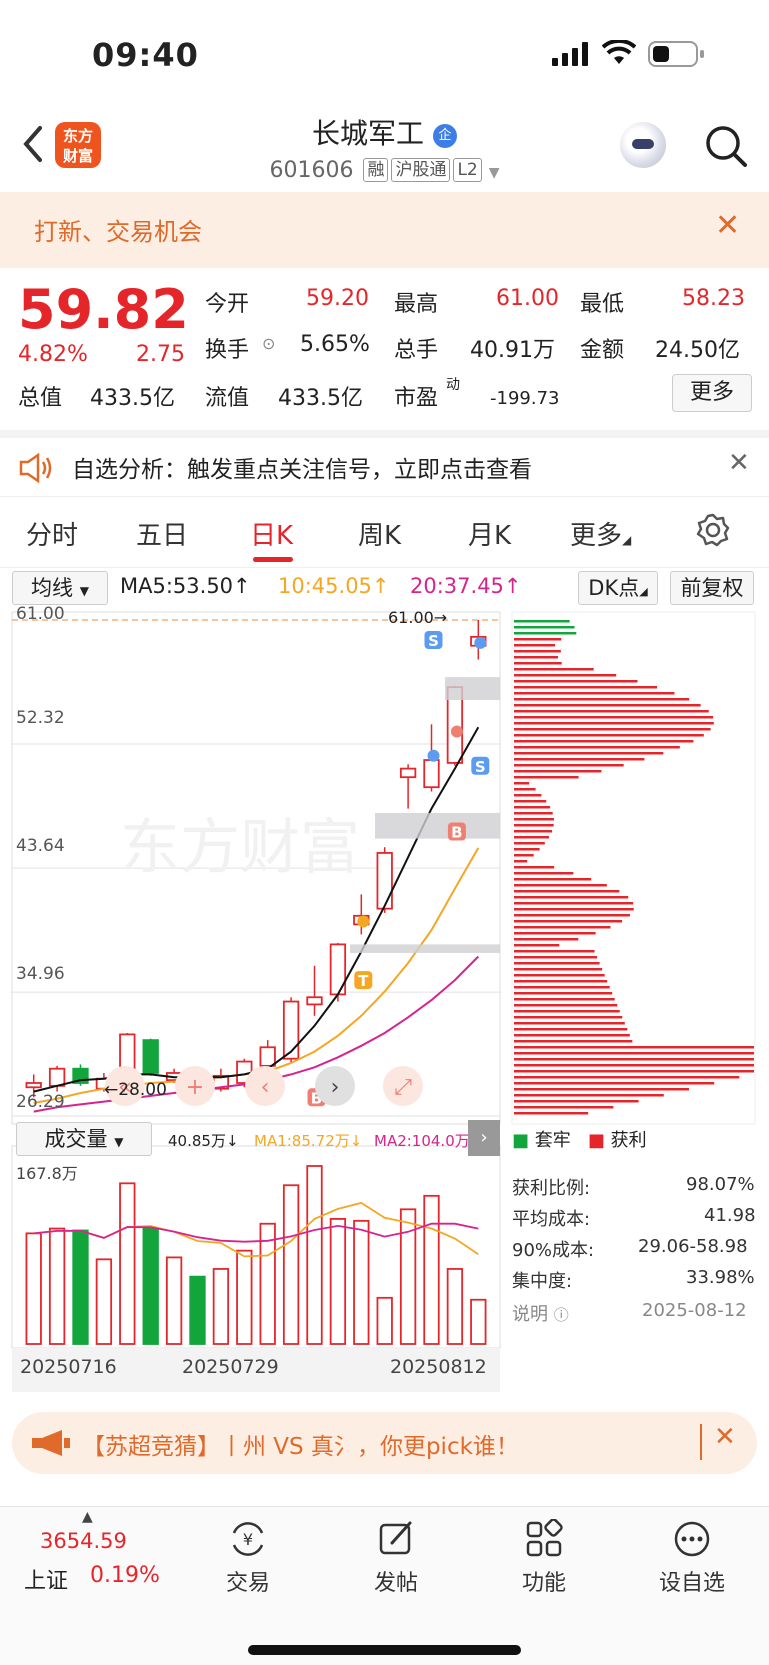 The image size is (769, 1665). Describe the element at coordinates (730, 1215) in the screenshot. I see `avg-cost-value: 41.98` at that location.